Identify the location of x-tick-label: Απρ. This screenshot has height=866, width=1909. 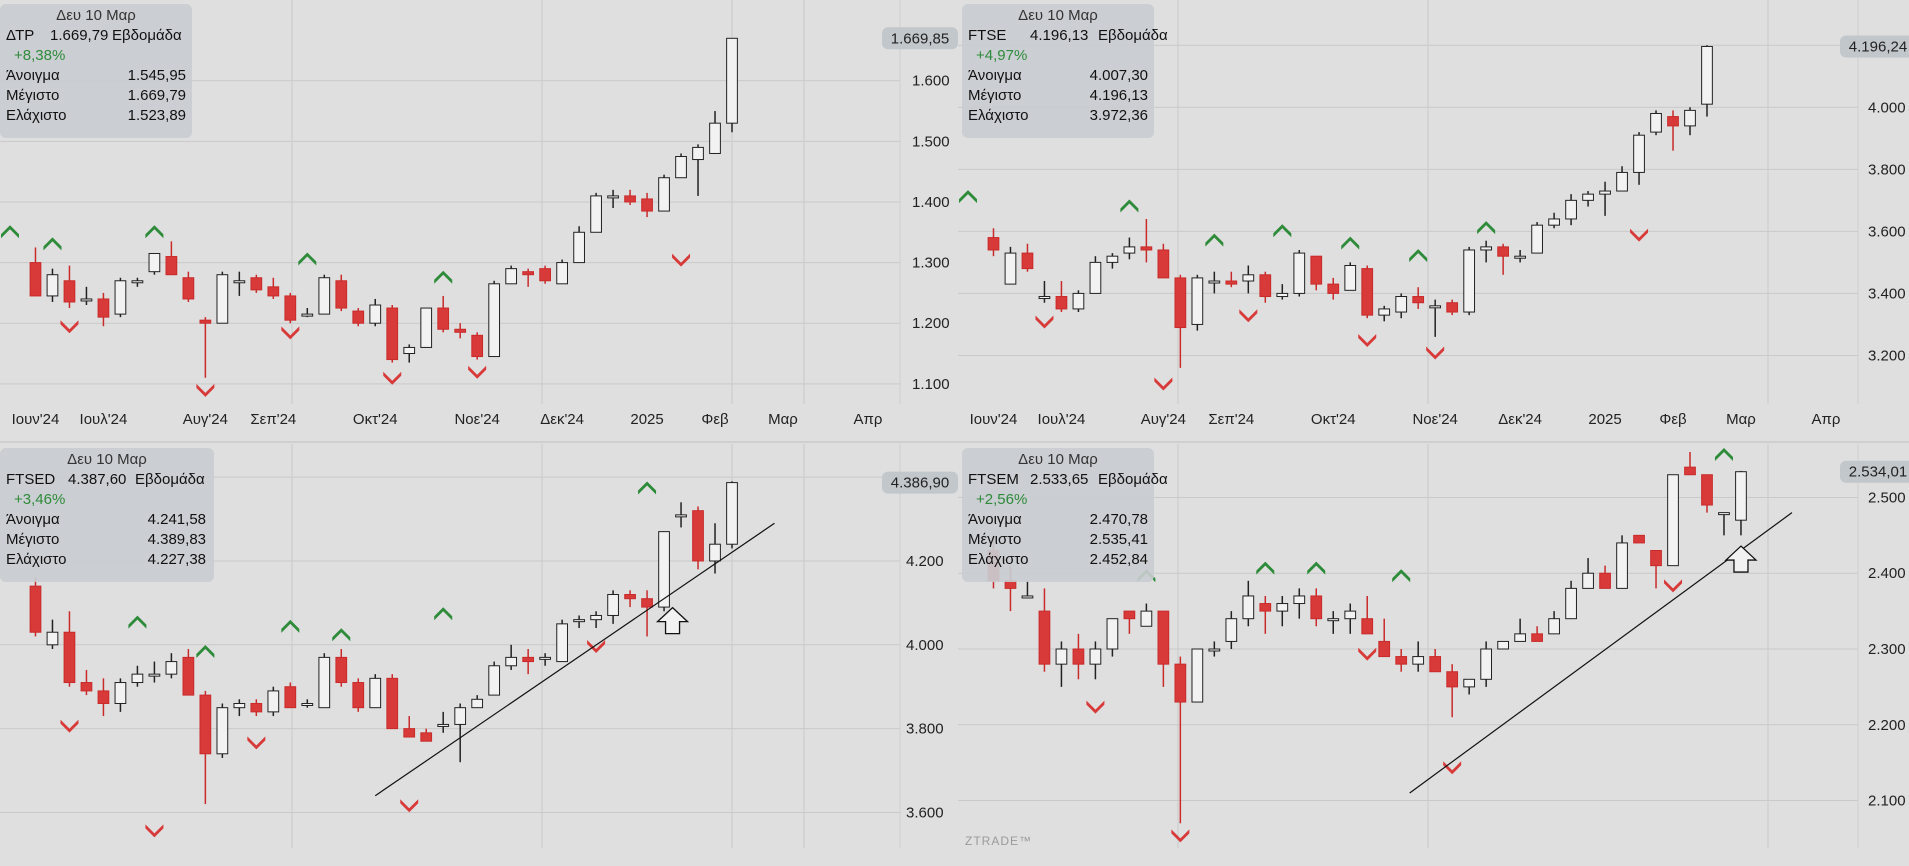
(1825, 419).